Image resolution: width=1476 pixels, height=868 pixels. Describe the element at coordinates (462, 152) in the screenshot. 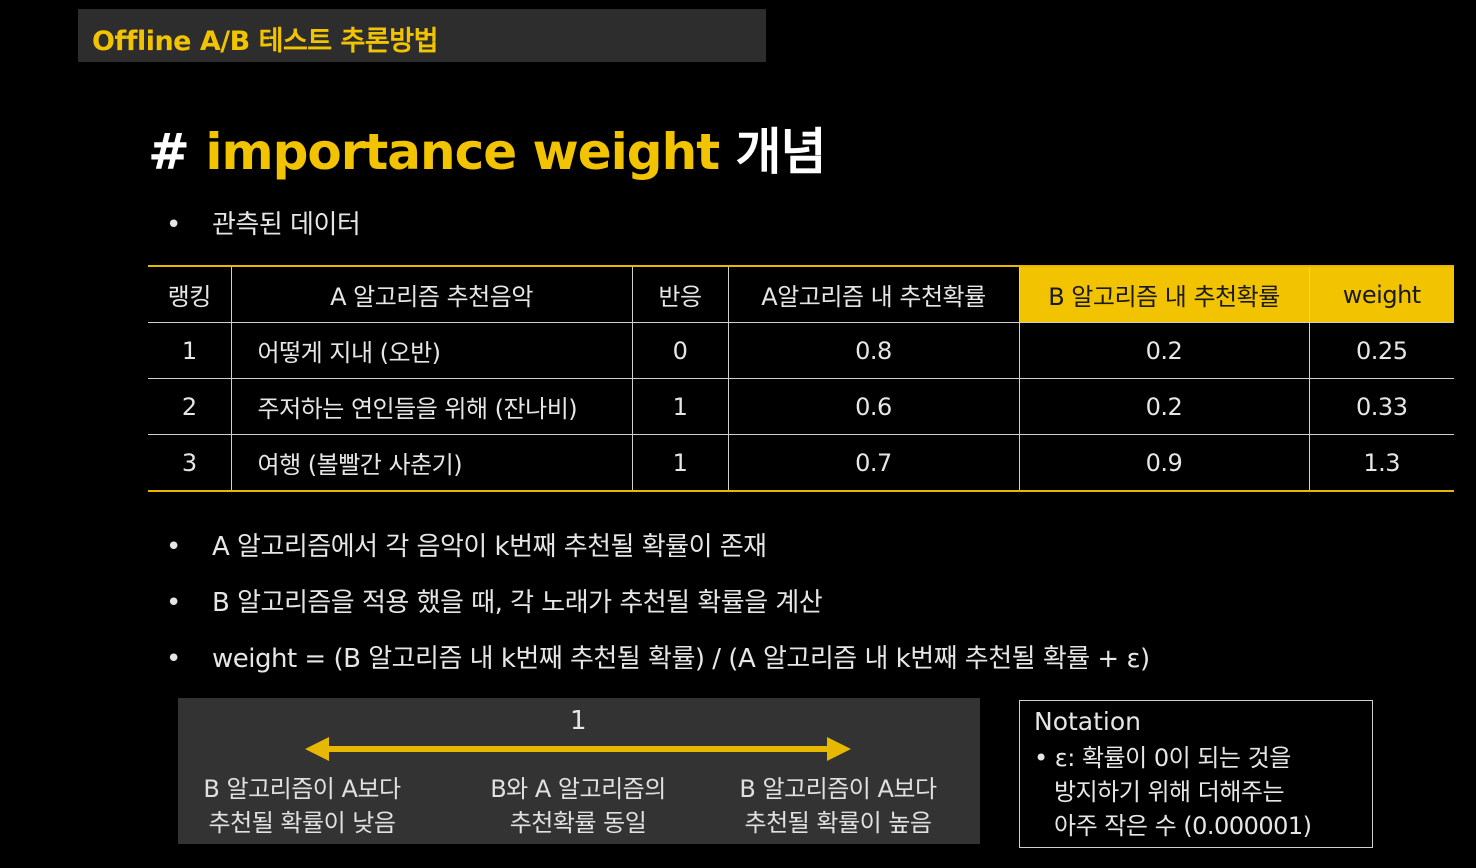

I see `title-keyword: importance weight` at that location.